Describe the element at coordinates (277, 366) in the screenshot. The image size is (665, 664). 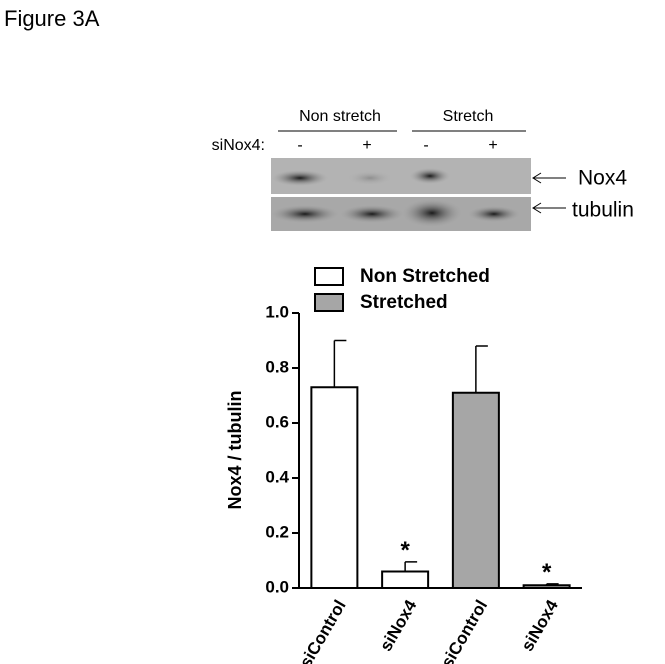
I see `y-tick-label: 0.8` at that location.